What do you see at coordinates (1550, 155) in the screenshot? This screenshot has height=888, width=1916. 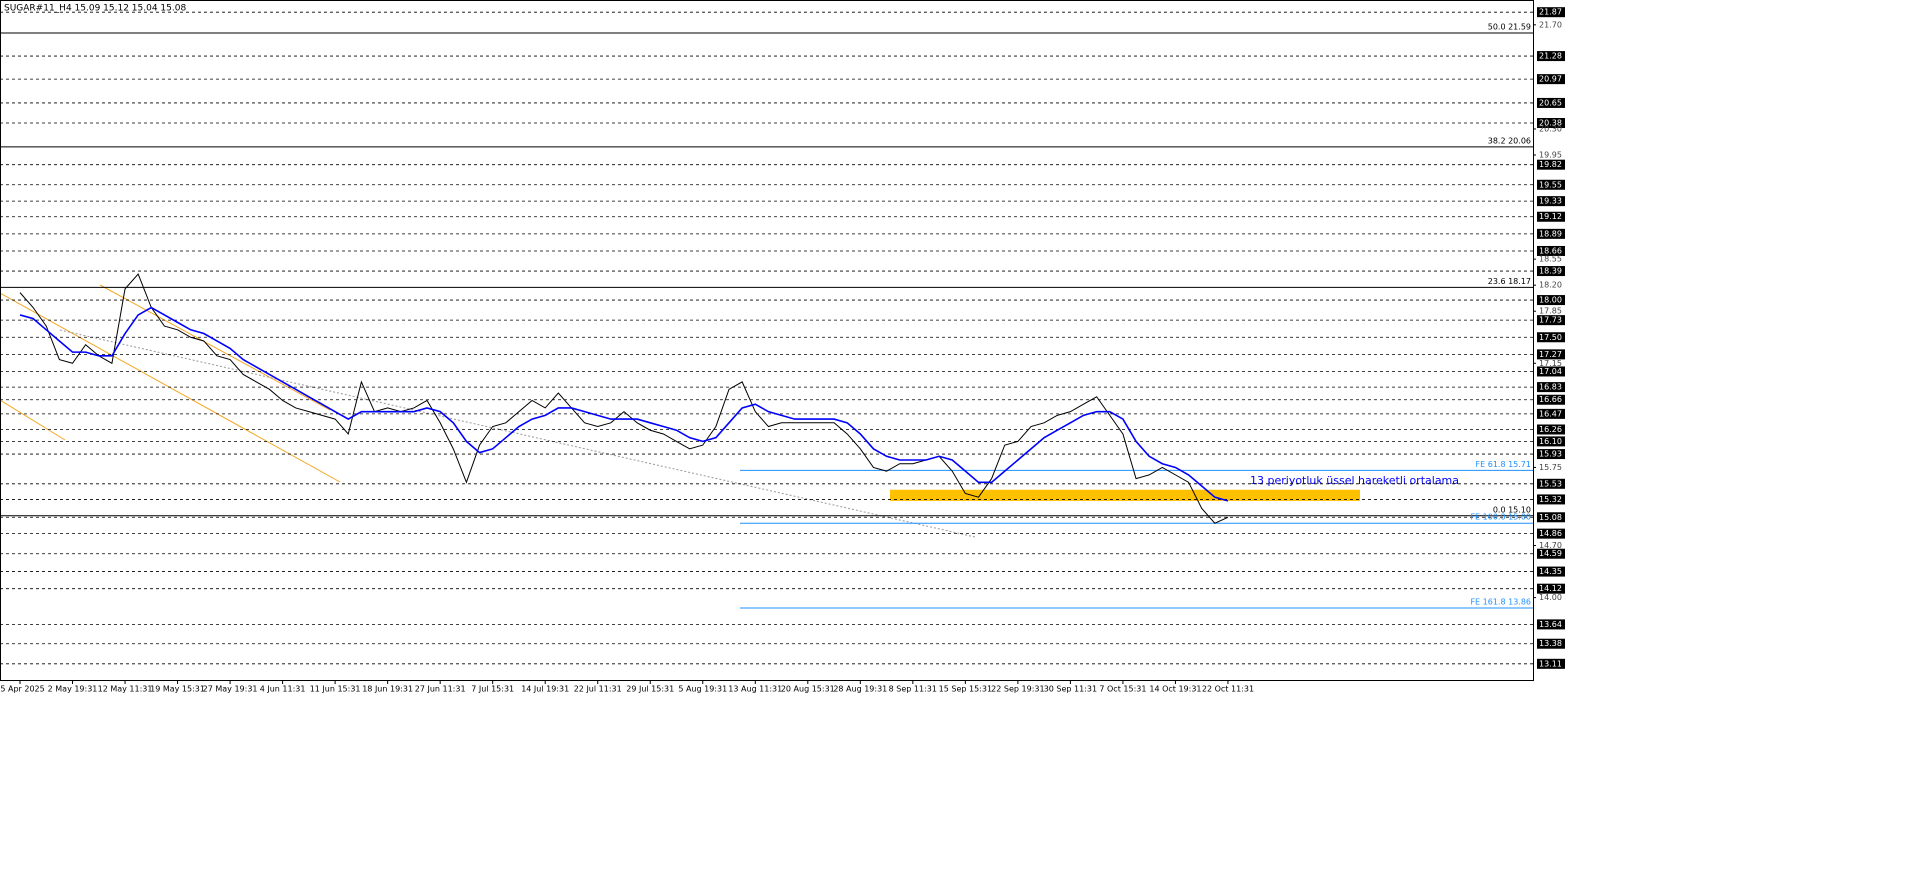 I see `y-tick-label: 19.95` at bounding box center [1550, 155].